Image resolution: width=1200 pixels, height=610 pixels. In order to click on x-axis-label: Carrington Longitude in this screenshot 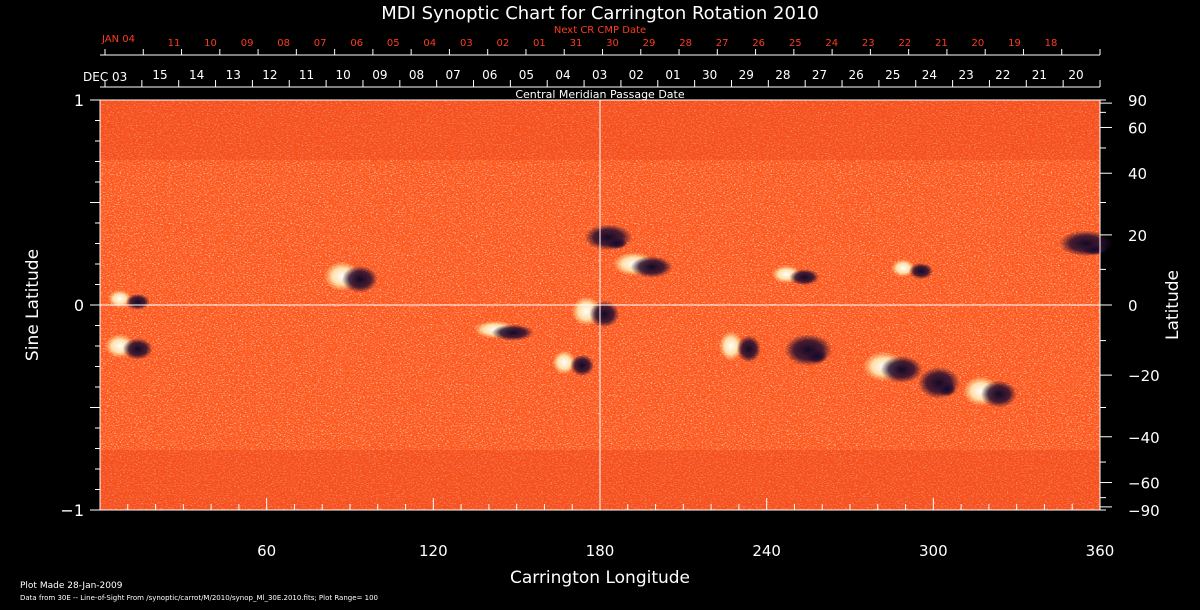, I will do `click(600, 578)`.